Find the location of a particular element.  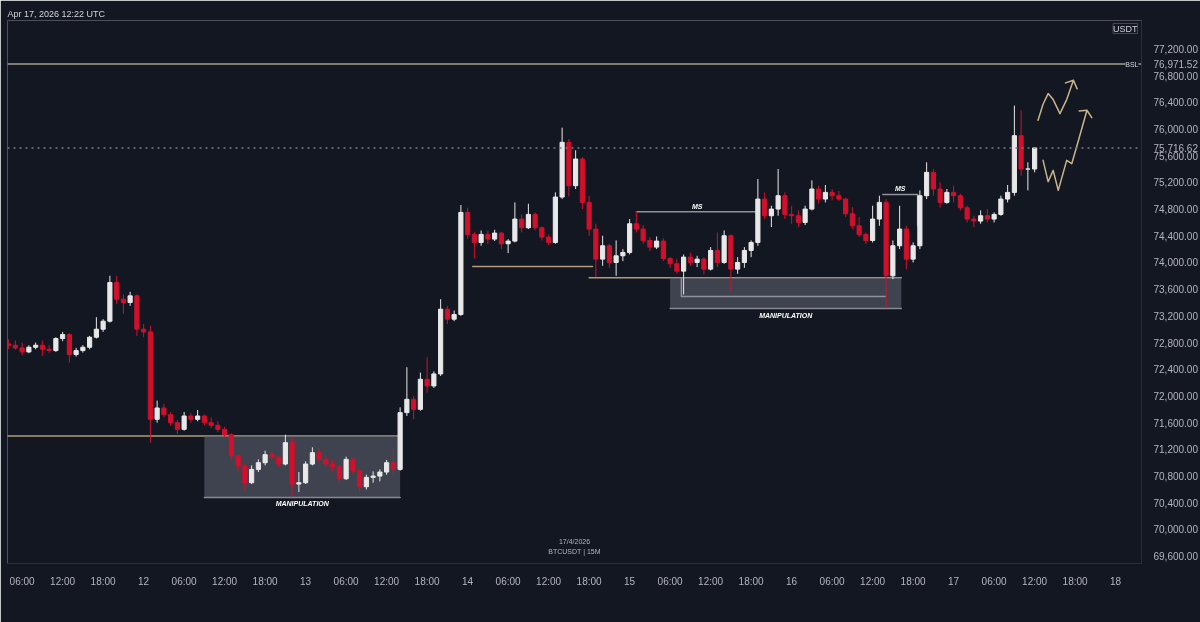

x-tick-label: 15 is located at coordinates (630, 581).